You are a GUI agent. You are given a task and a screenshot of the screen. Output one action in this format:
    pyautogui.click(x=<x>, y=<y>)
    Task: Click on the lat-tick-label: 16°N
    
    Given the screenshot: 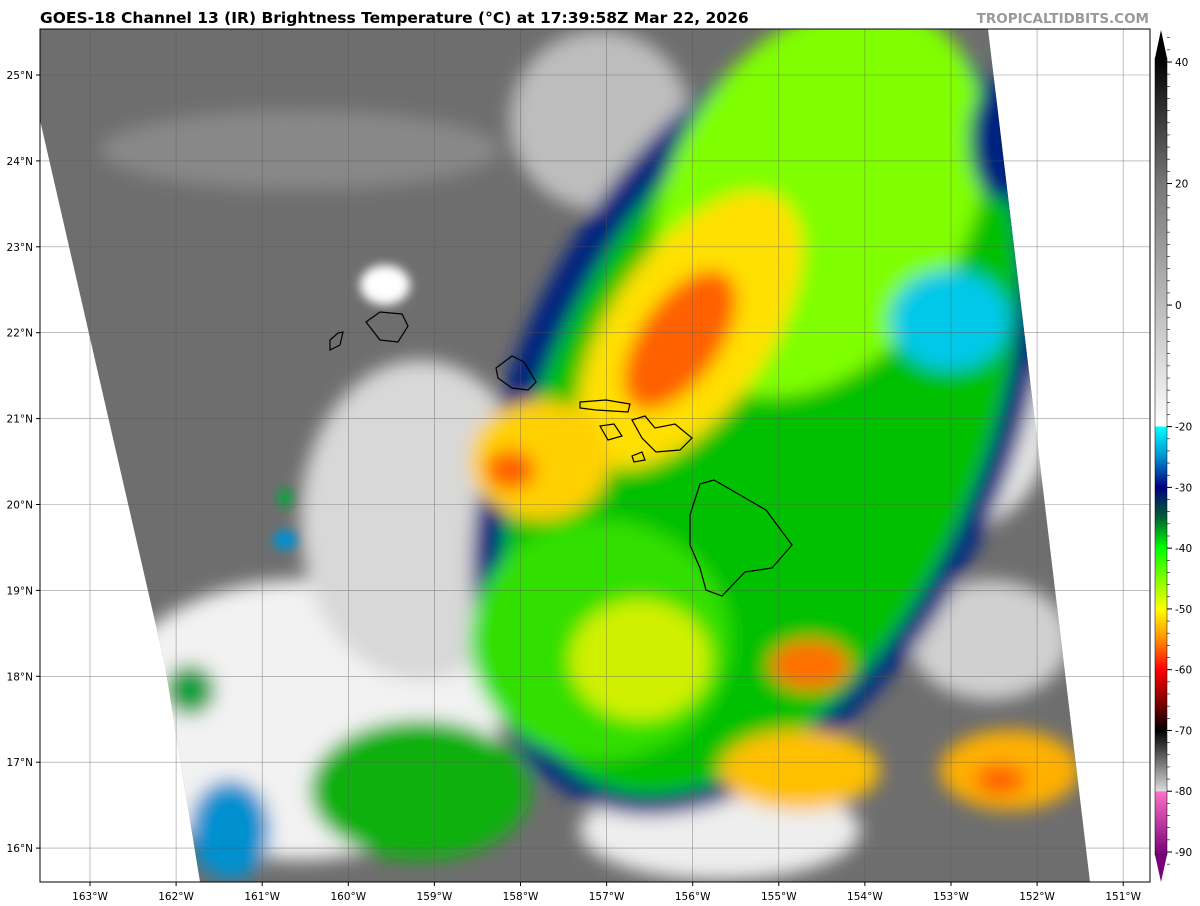 What is the action you would take?
    pyautogui.click(x=20, y=849)
    